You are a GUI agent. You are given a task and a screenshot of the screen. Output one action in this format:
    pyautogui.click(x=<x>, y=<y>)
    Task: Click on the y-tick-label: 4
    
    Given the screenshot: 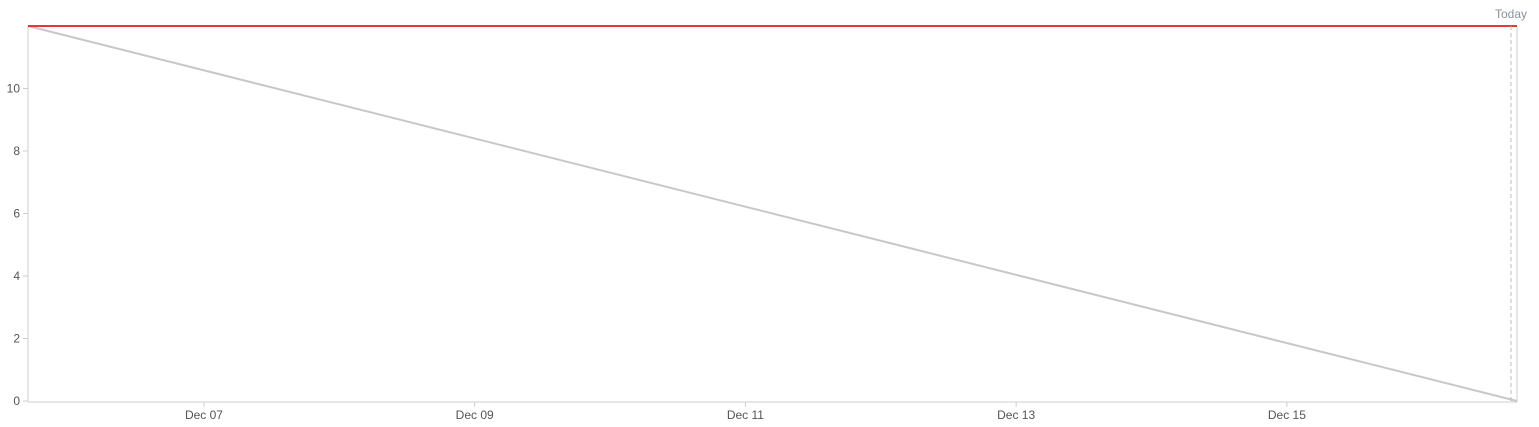 What is the action you would take?
    pyautogui.click(x=16, y=276)
    